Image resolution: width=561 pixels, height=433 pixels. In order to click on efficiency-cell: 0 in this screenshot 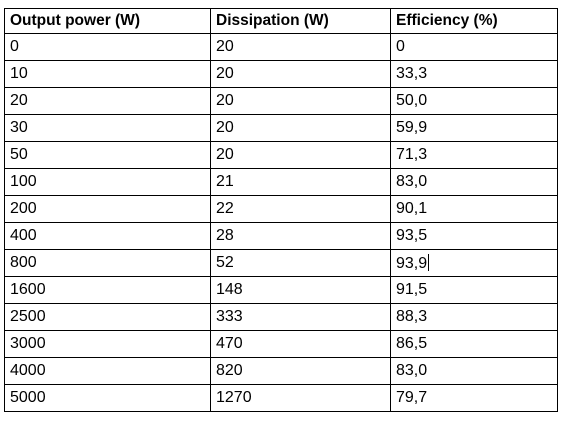, I will do `click(474, 47)`.